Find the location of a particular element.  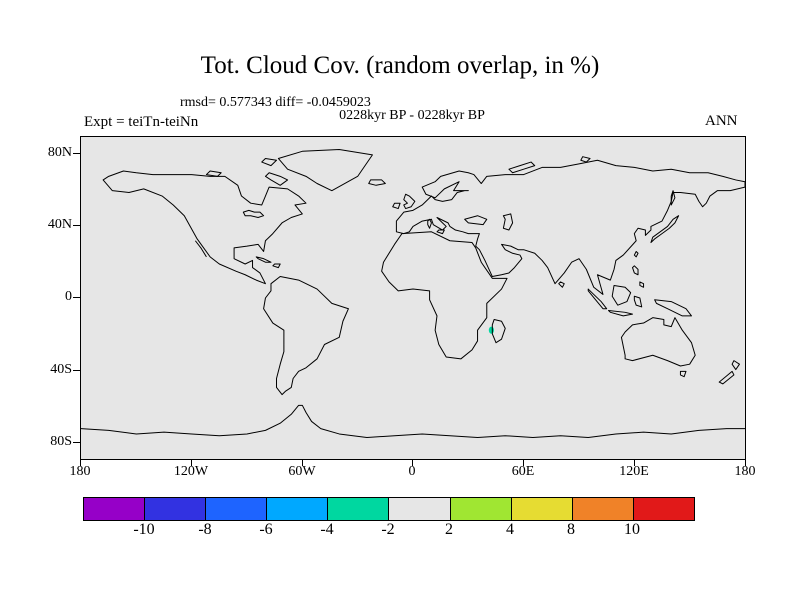

coastline-greenland is located at coordinates (325, 170).